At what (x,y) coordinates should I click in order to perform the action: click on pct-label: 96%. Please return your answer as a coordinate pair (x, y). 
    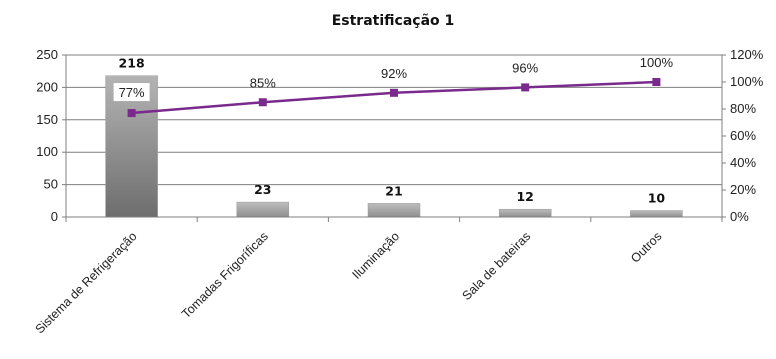
    Looking at the image, I should click on (525, 67).